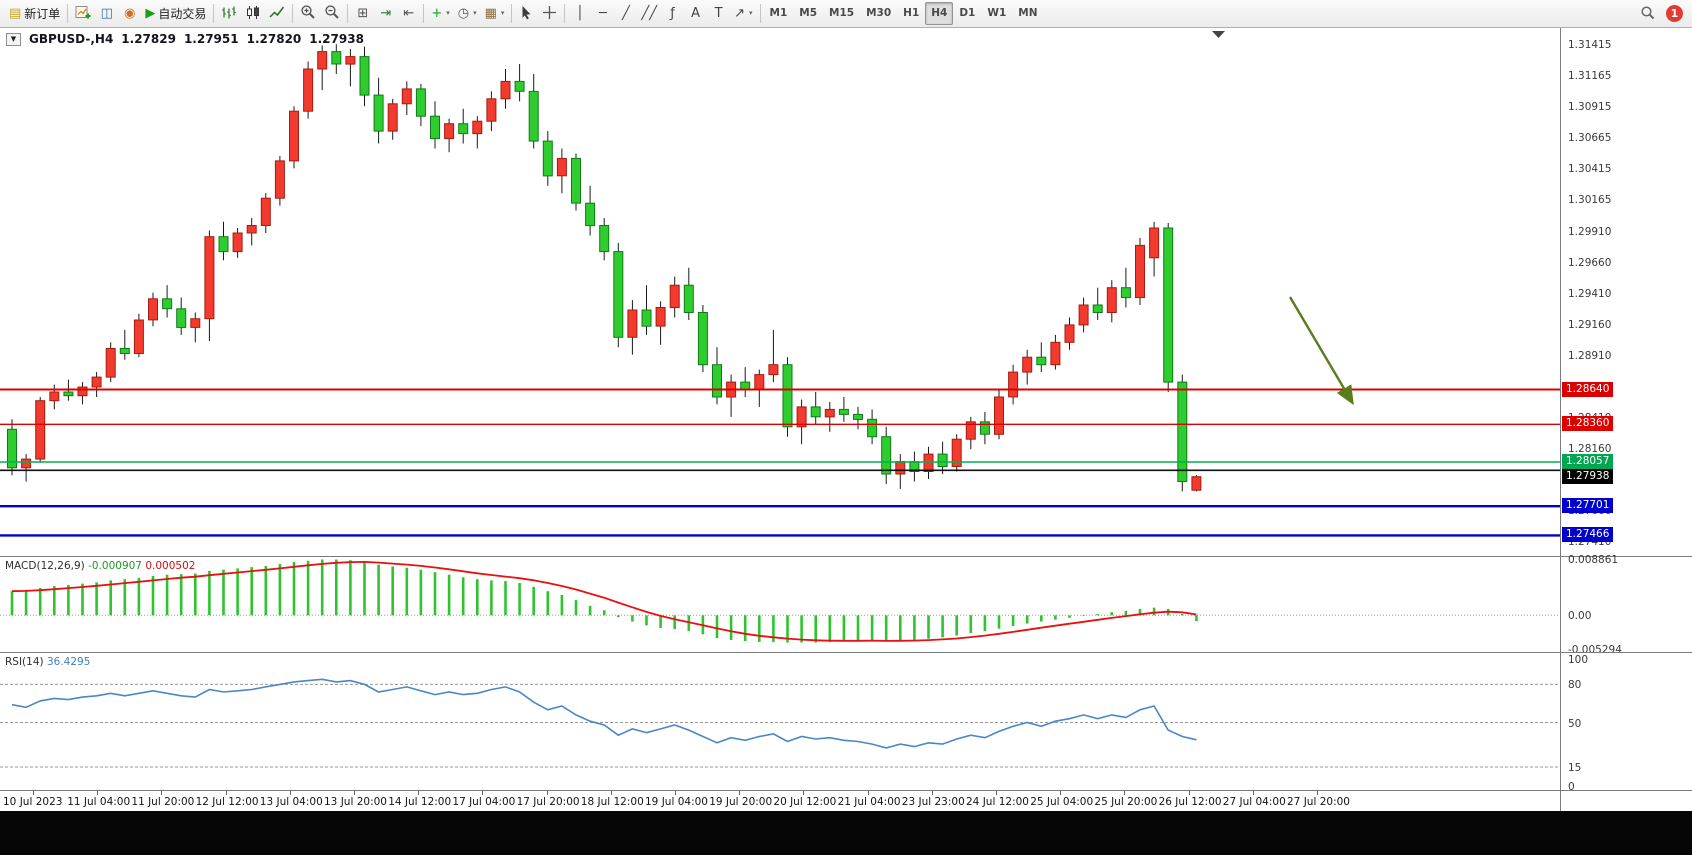 The height and width of the screenshot is (855, 1692). Describe the element at coordinates (13, 39) in the screenshot. I see `one-click-trading-toggle: ▼` at that location.